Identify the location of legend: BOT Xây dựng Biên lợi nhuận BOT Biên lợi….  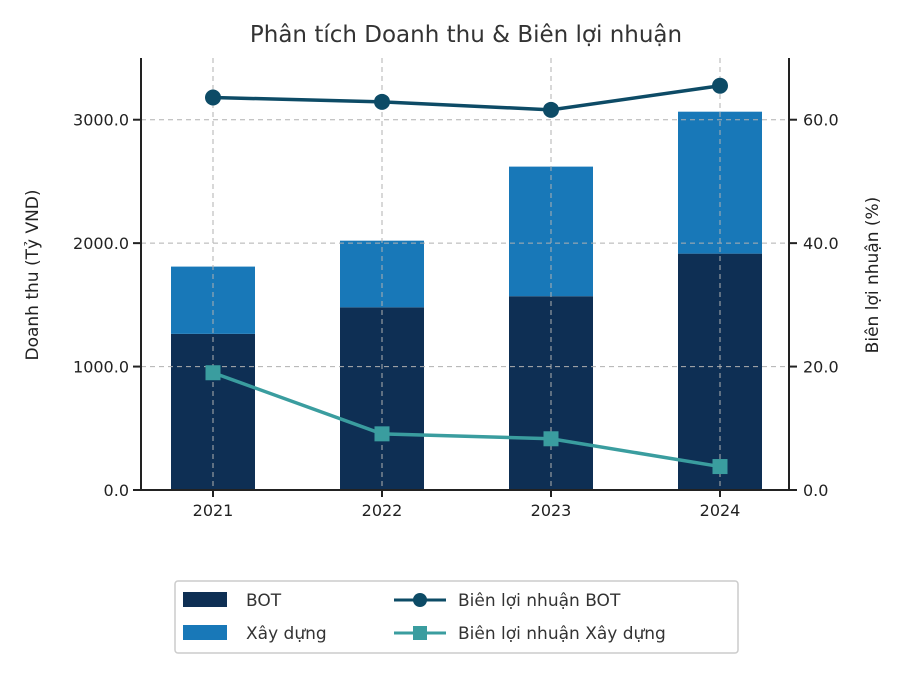
(456, 617).